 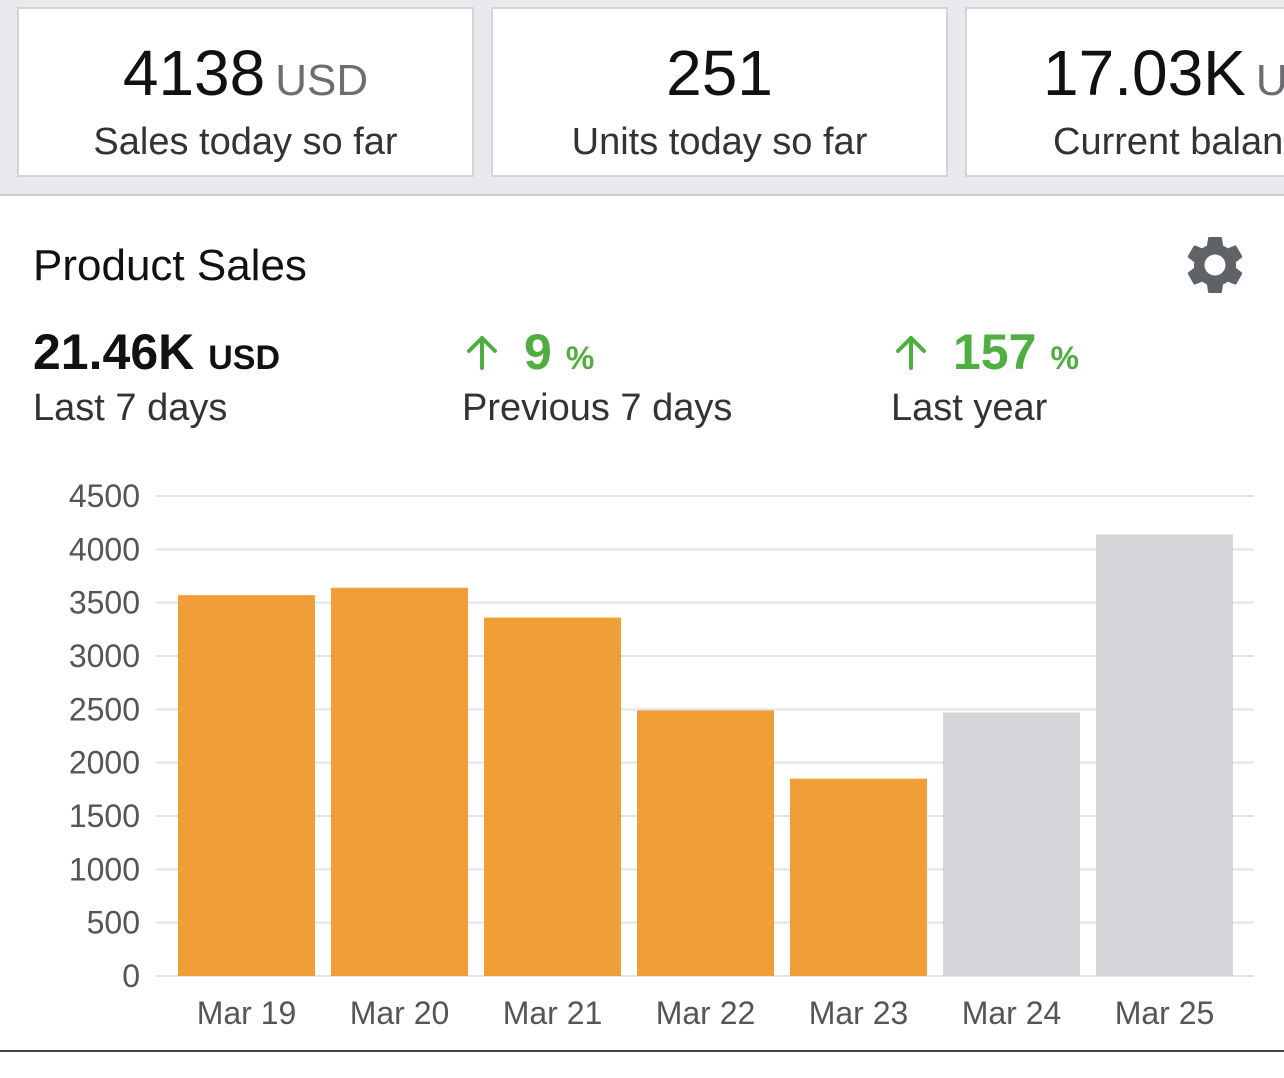 I want to click on current-balance-value: 17.03K, so click(x=1144, y=73).